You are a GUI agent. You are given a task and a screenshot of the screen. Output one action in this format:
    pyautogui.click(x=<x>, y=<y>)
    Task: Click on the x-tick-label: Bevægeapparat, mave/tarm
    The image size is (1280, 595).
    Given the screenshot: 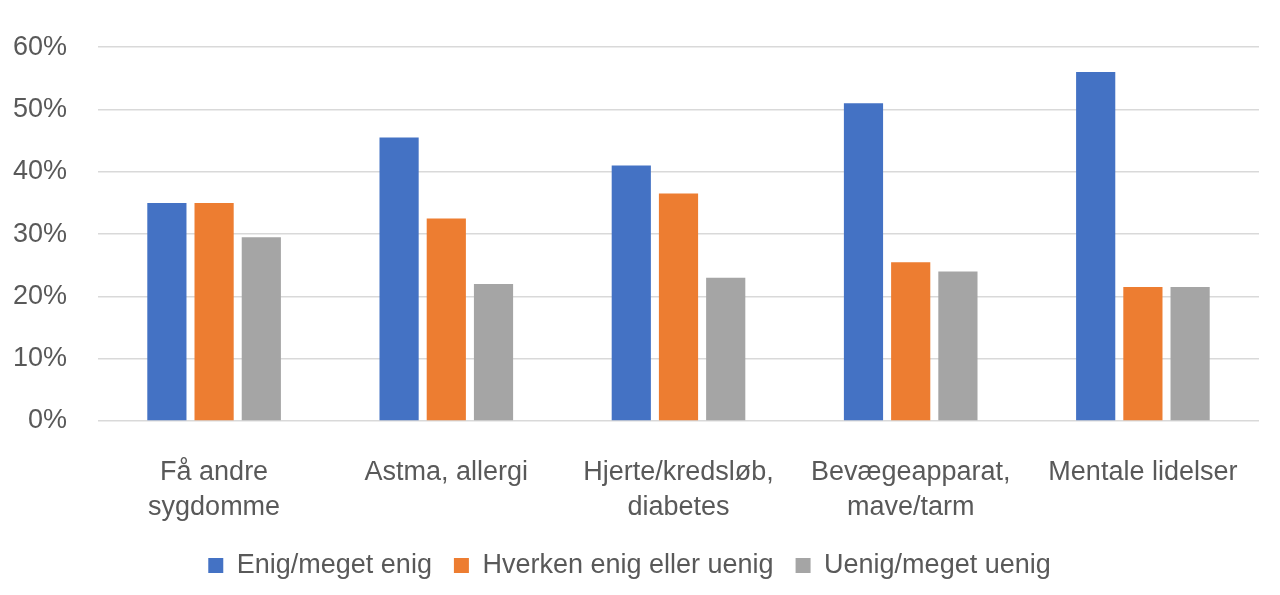 What is the action you would take?
    pyautogui.click(x=910, y=489)
    